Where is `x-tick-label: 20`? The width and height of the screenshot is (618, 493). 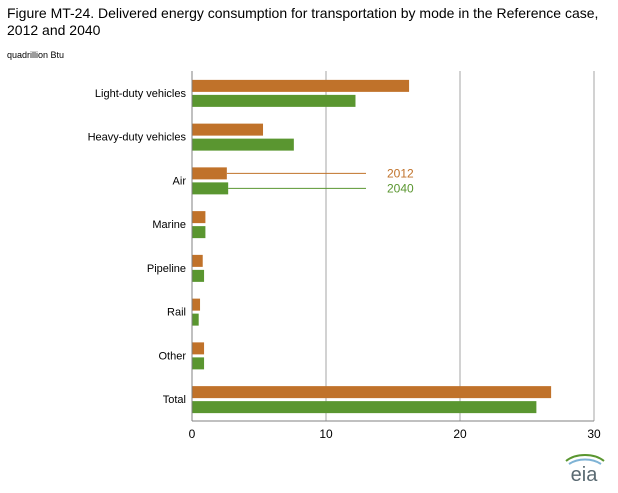
x-tick-label: 20 is located at coordinates (460, 434).